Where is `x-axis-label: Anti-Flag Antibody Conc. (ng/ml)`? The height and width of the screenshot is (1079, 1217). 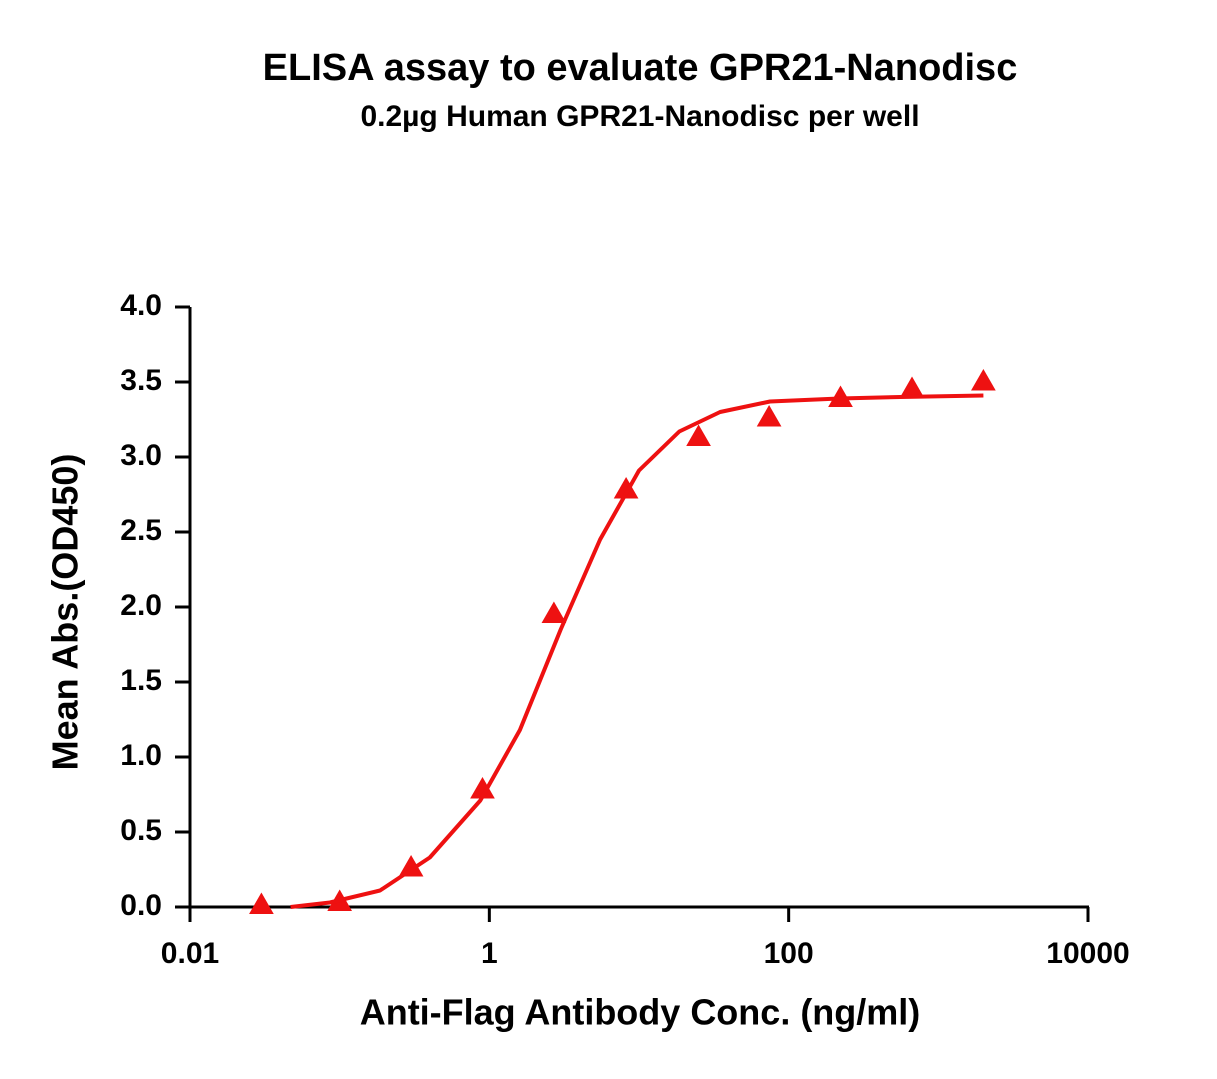
x-axis-label: Anti-Flag Antibody Conc. (ng/ml) is located at coordinates (640, 1012).